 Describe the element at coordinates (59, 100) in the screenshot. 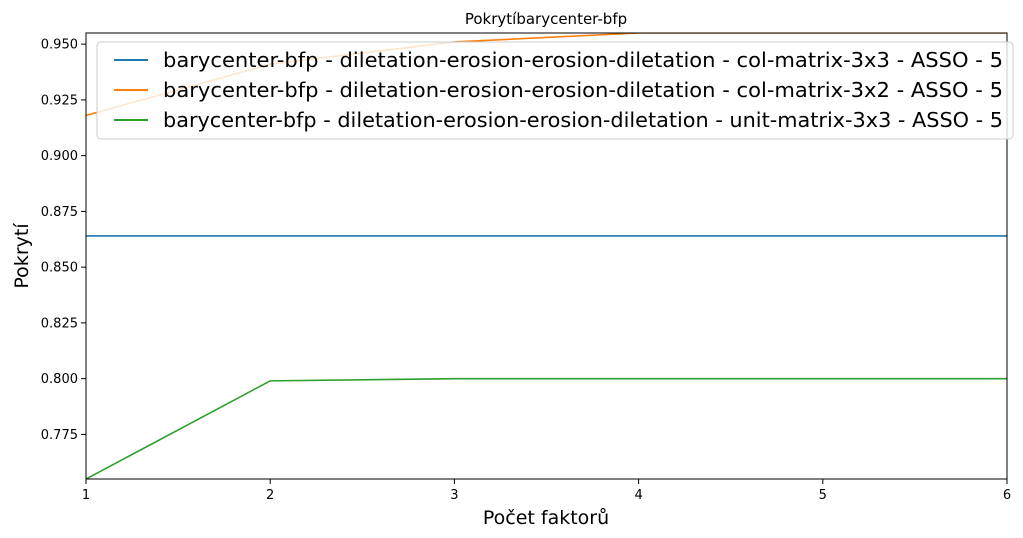

I see `y-tick-label: 0.925` at that location.